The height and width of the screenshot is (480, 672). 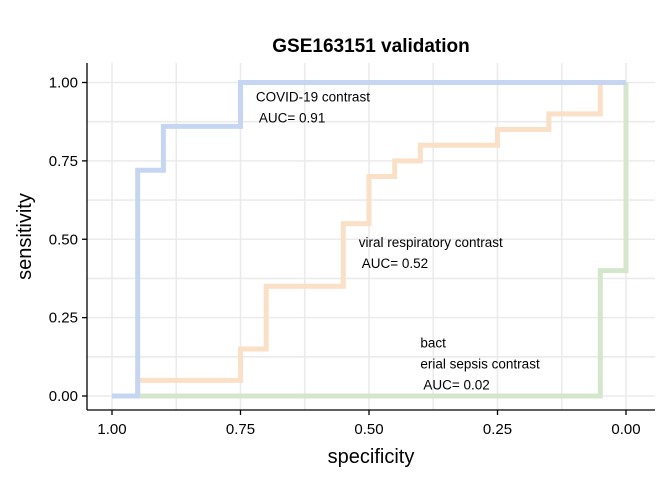 What do you see at coordinates (371, 46) in the screenshot?
I see `chart-title: GSE163151 validation` at bounding box center [371, 46].